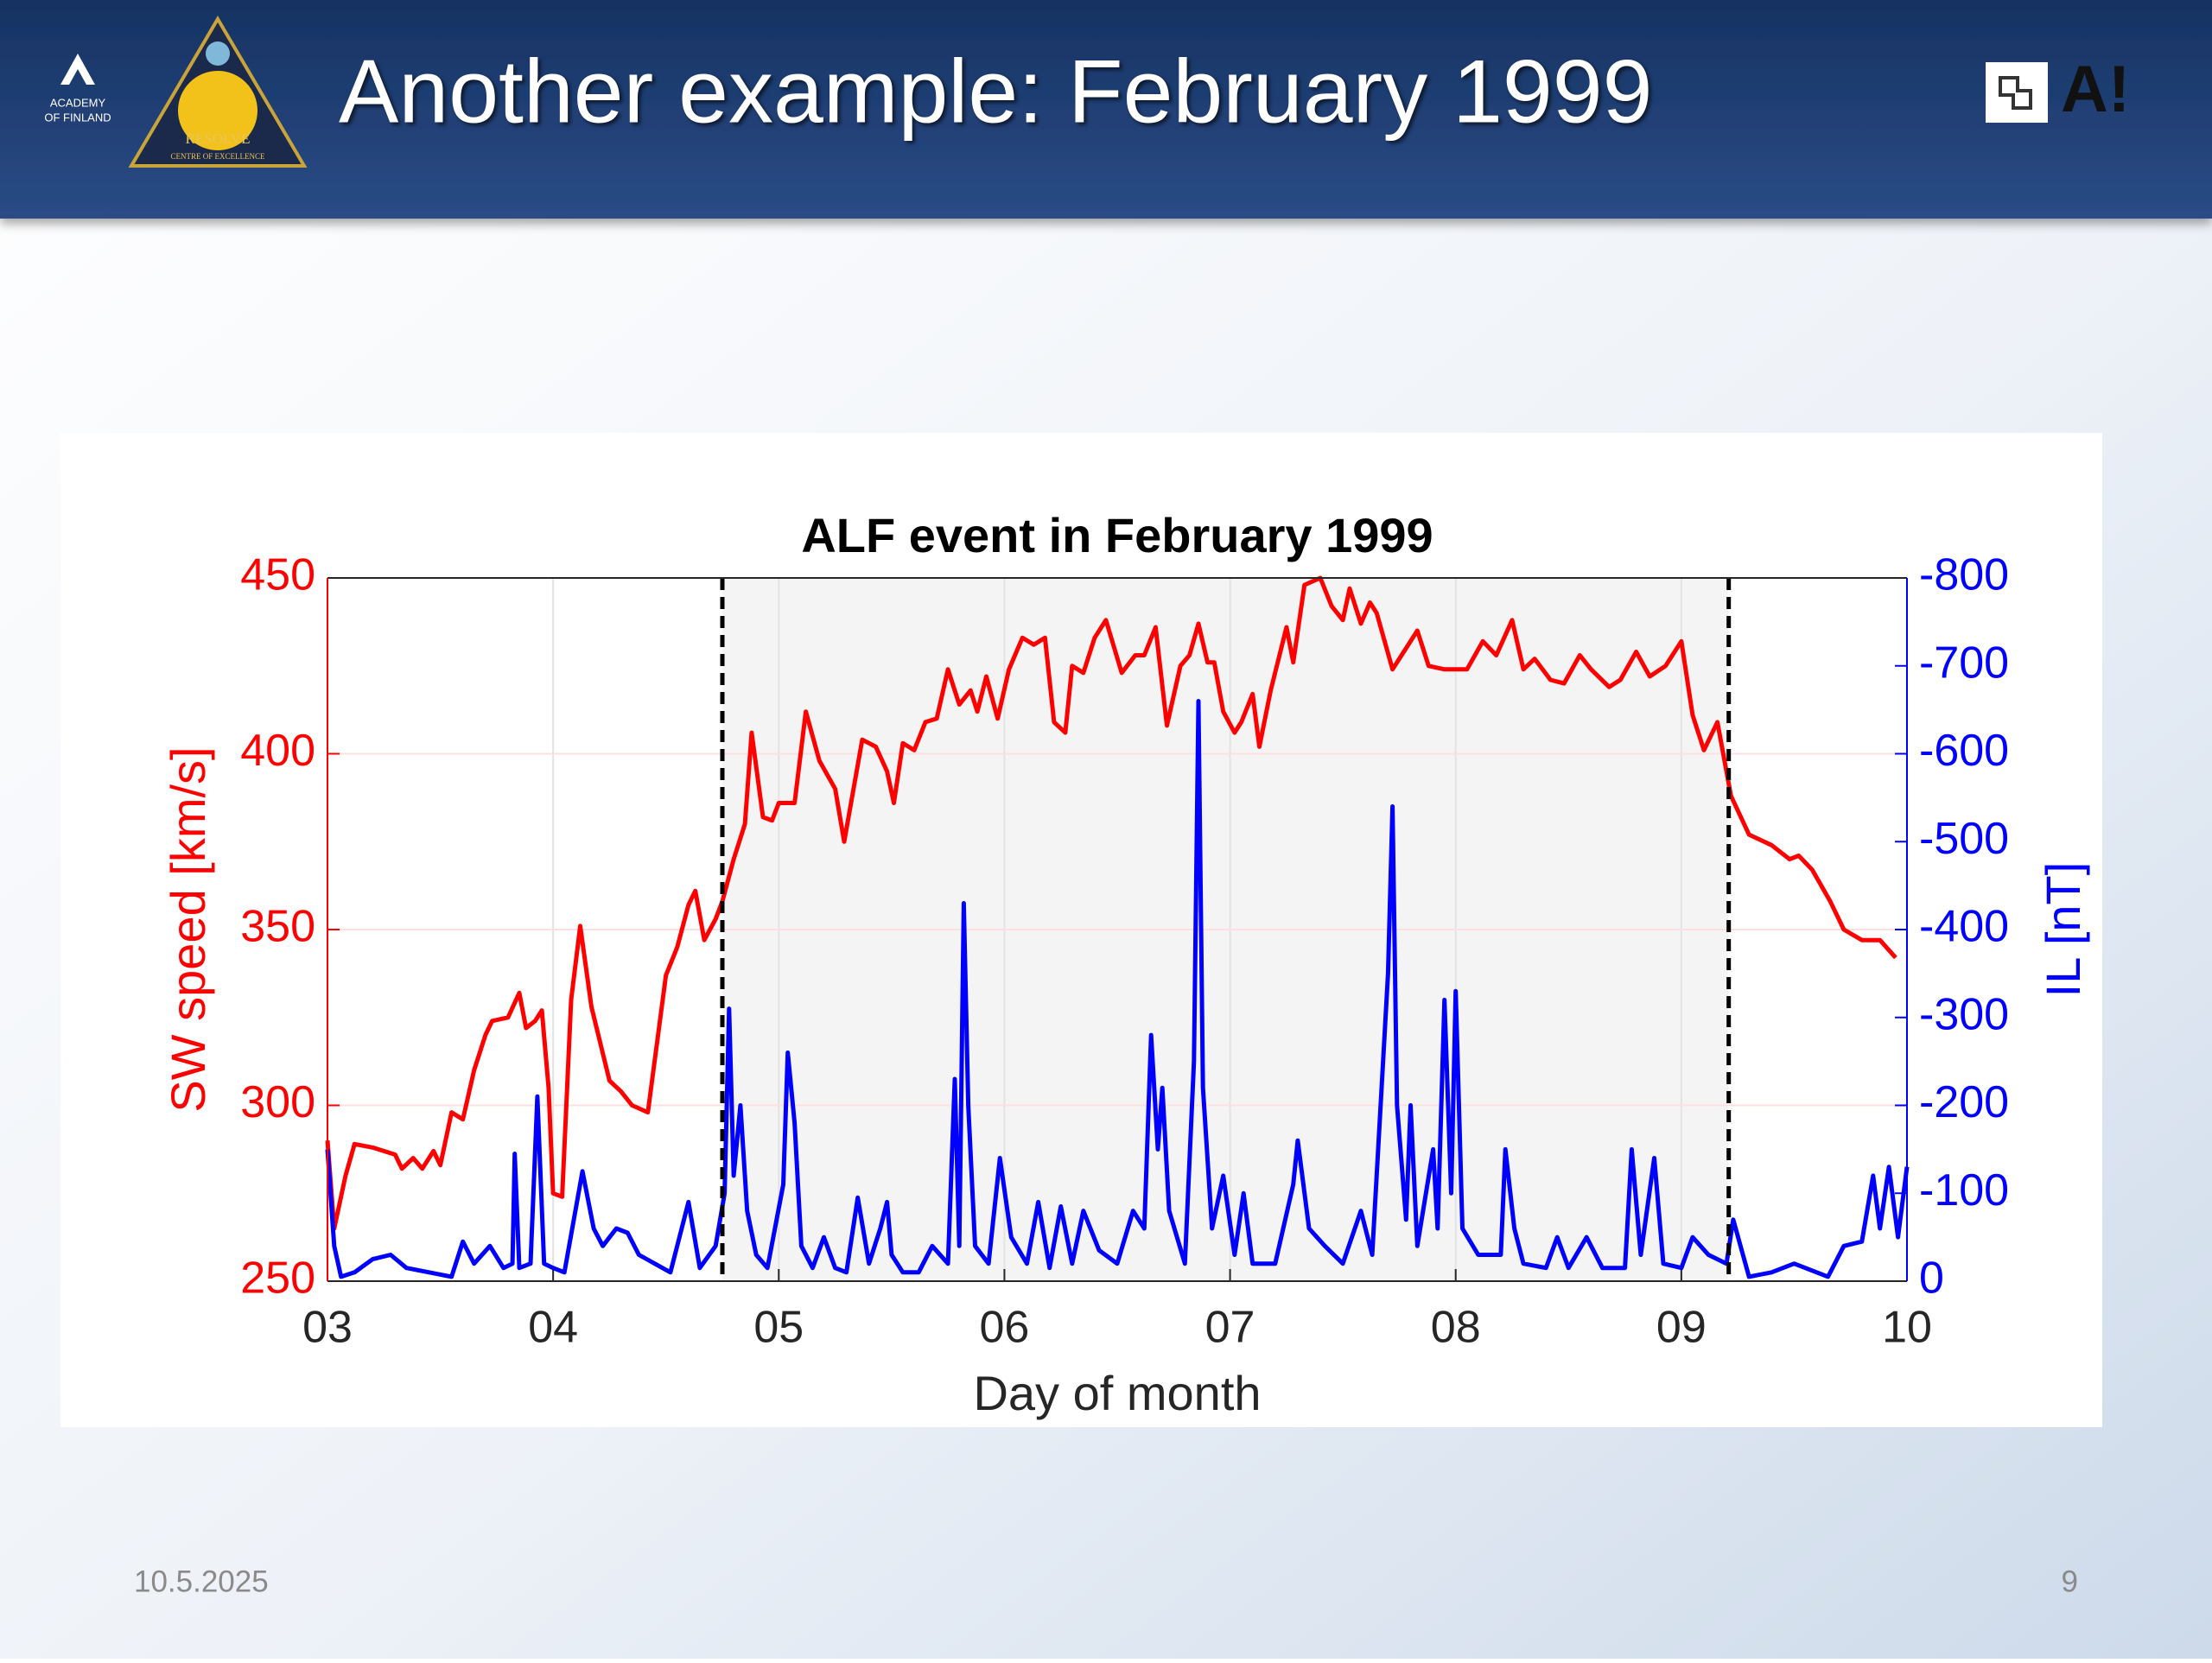  I want to click on y-tick-label: 450, so click(277, 575).